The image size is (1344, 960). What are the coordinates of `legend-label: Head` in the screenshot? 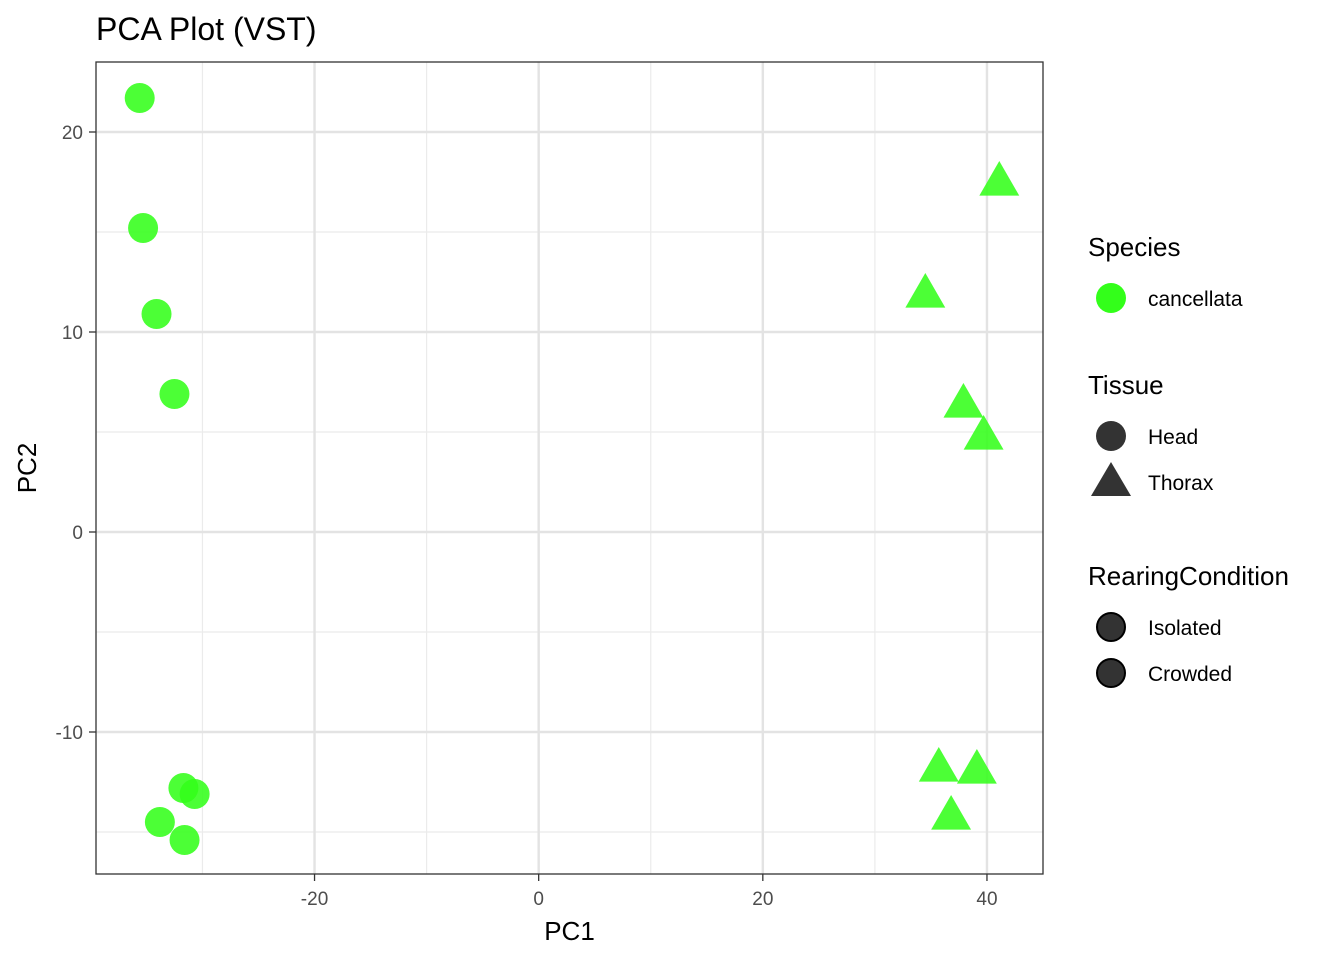 It's located at (1173, 437).